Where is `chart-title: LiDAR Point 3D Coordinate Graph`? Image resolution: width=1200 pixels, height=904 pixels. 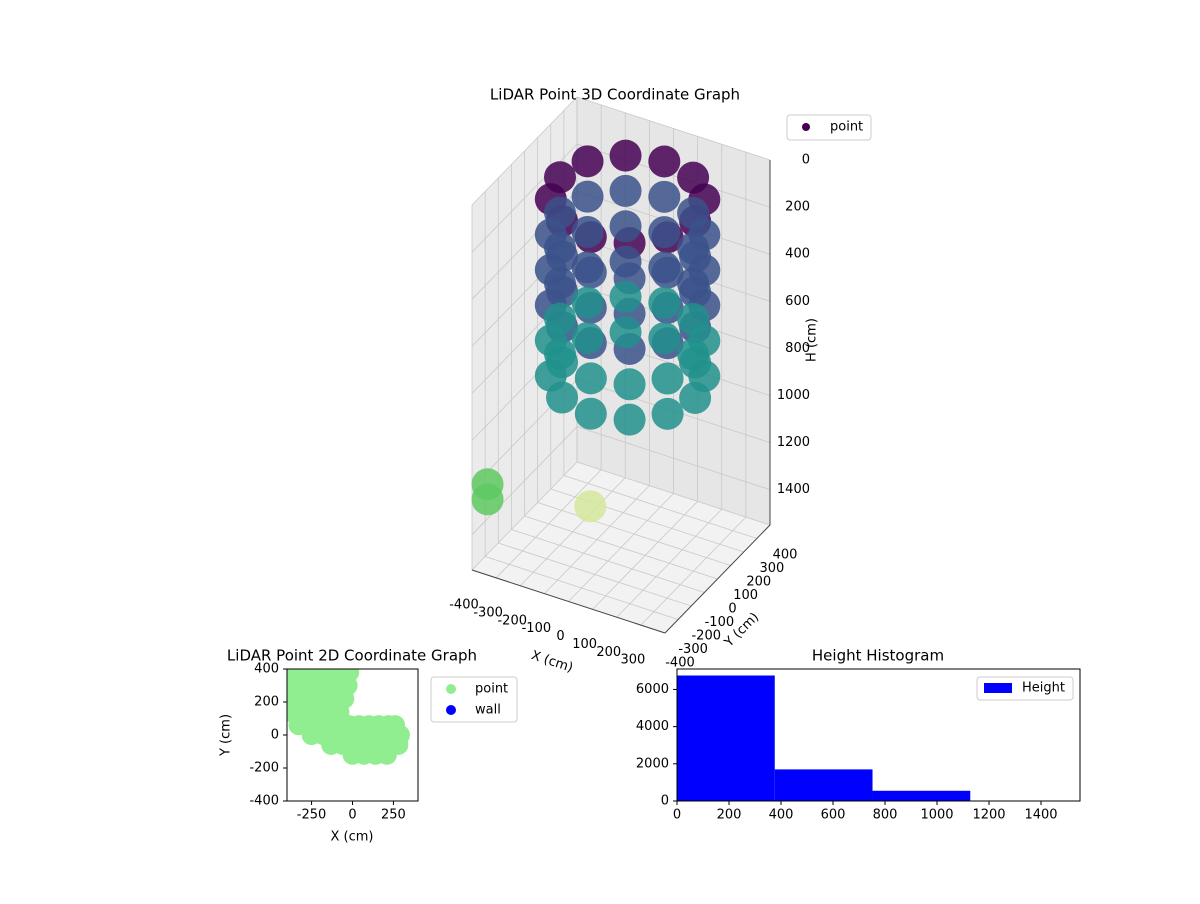 chart-title: LiDAR Point 3D Coordinate Graph is located at coordinates (615, 95).